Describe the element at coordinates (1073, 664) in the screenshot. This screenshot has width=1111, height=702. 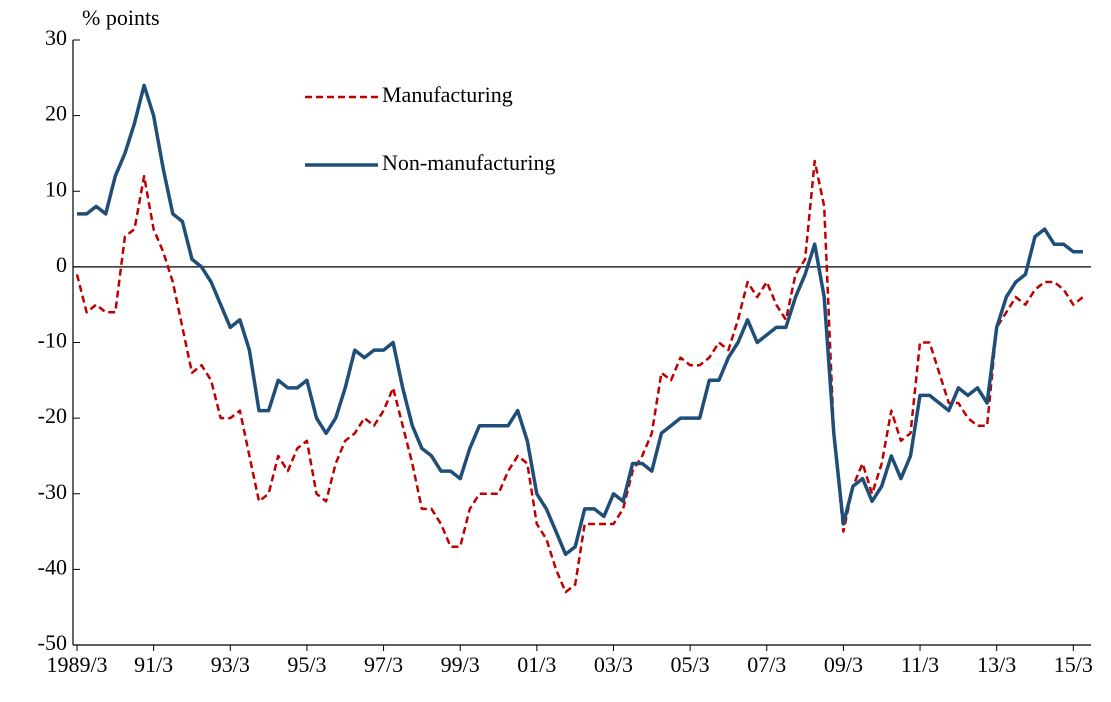
I see `x-tick-label: 15/3` at that location.